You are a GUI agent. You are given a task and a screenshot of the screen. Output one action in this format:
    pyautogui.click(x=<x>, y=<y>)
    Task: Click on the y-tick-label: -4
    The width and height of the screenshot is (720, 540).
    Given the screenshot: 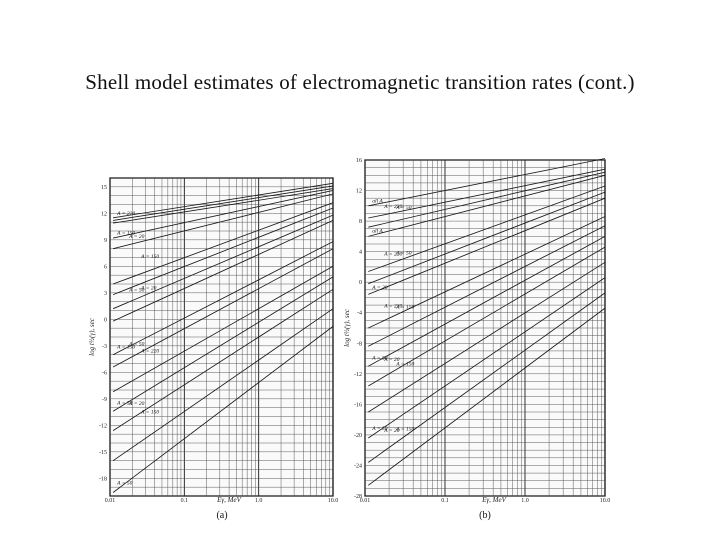 What is the action you would take?
    pyautogui.click(x=359, y=314)
    